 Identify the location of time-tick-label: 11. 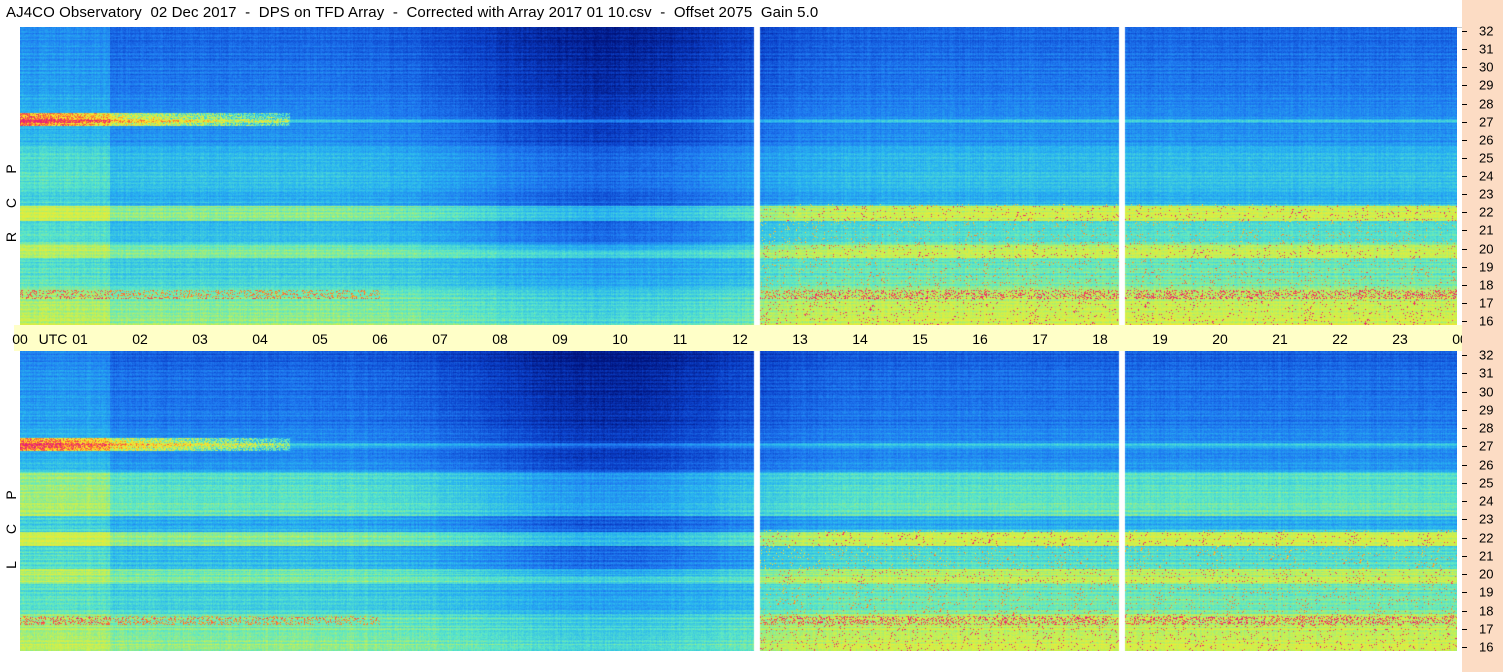
(680, 339).